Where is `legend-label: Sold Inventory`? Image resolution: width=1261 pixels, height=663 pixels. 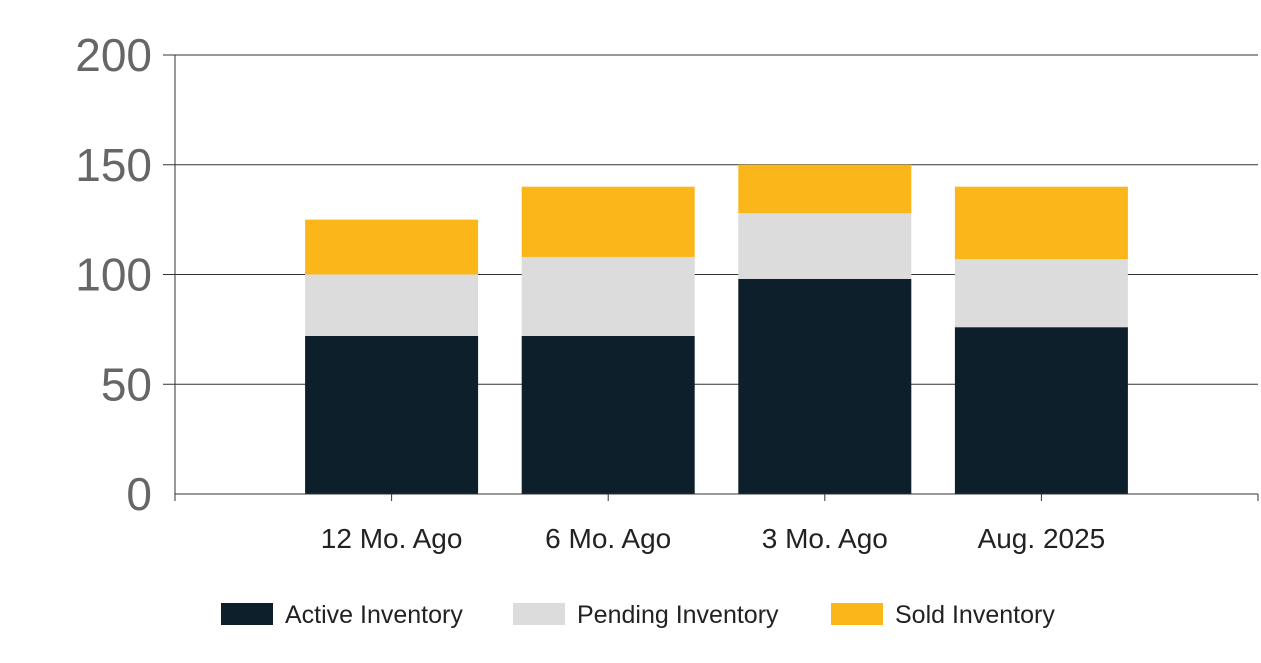 legend-label: Sold Inventory is located at coordinates (975, 615).